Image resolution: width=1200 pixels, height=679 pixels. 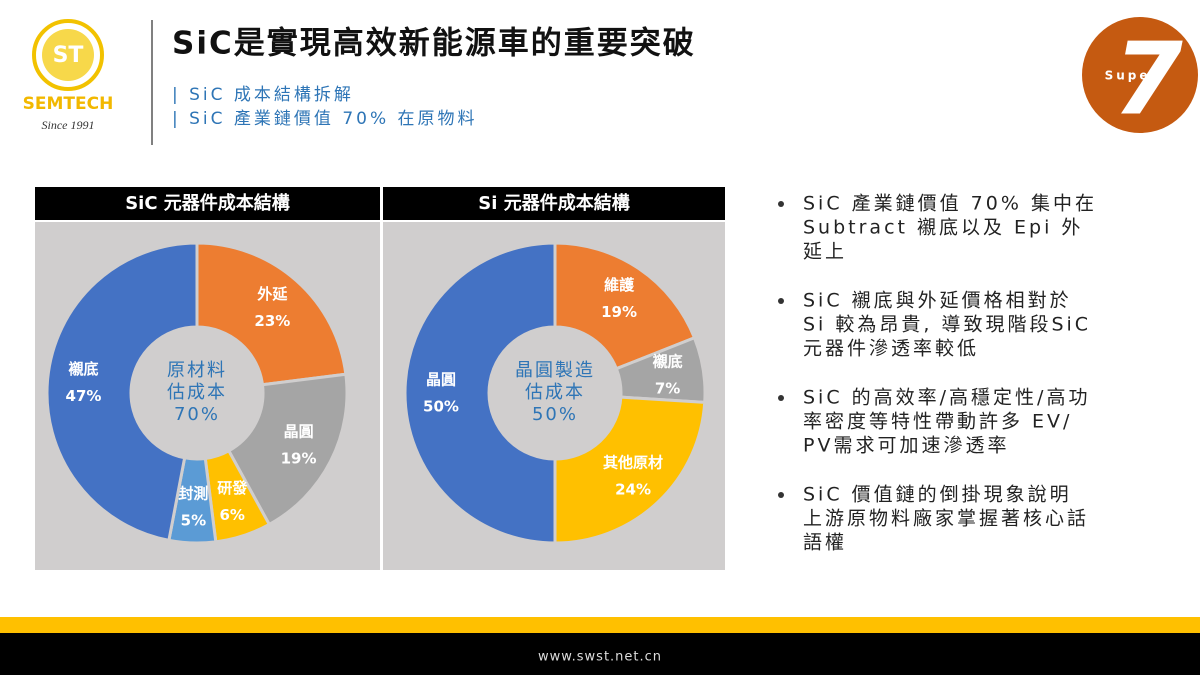 I want to click on badge, so click(x=1140, y=75).